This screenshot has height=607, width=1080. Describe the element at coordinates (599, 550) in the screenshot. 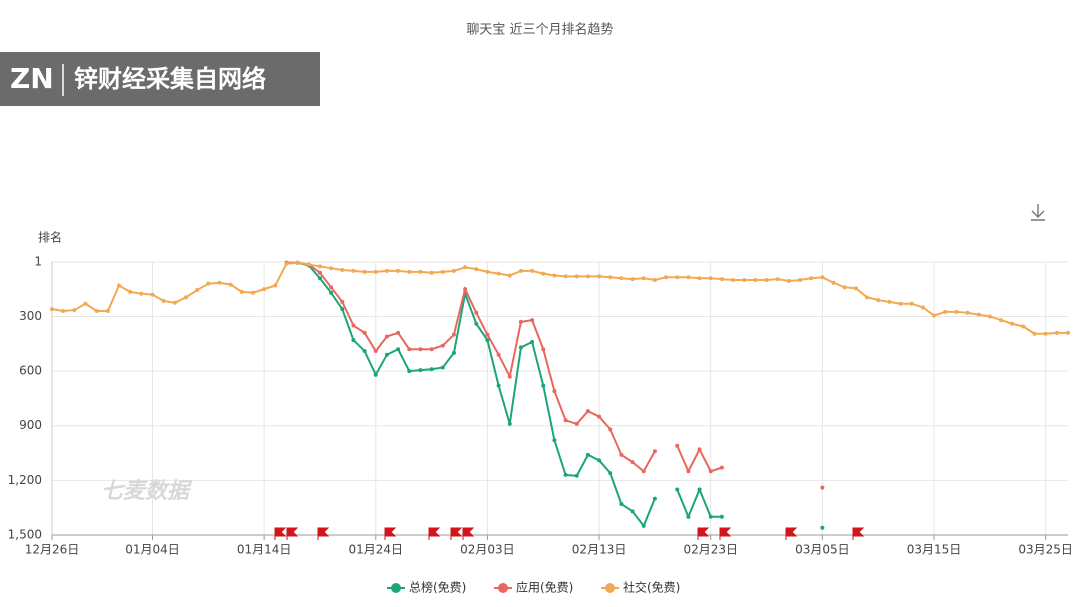

I see `x-tick-label: 02月13日` at that location.